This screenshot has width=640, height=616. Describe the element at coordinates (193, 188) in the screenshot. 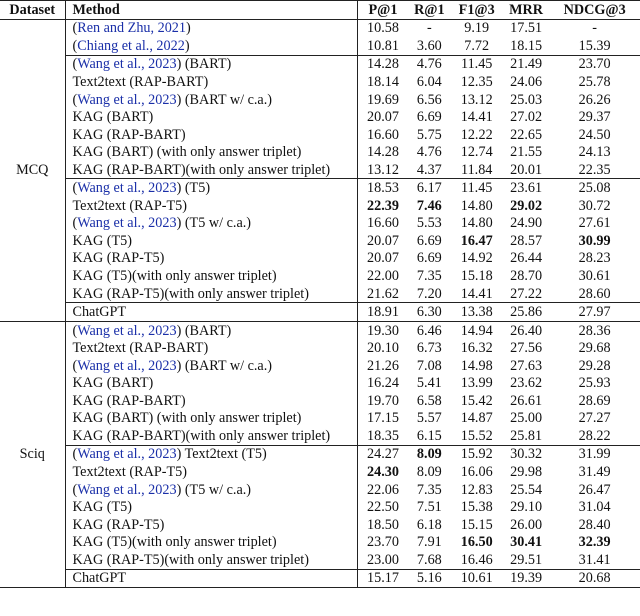

I see `method-suffix: ) (T5)` at that location.